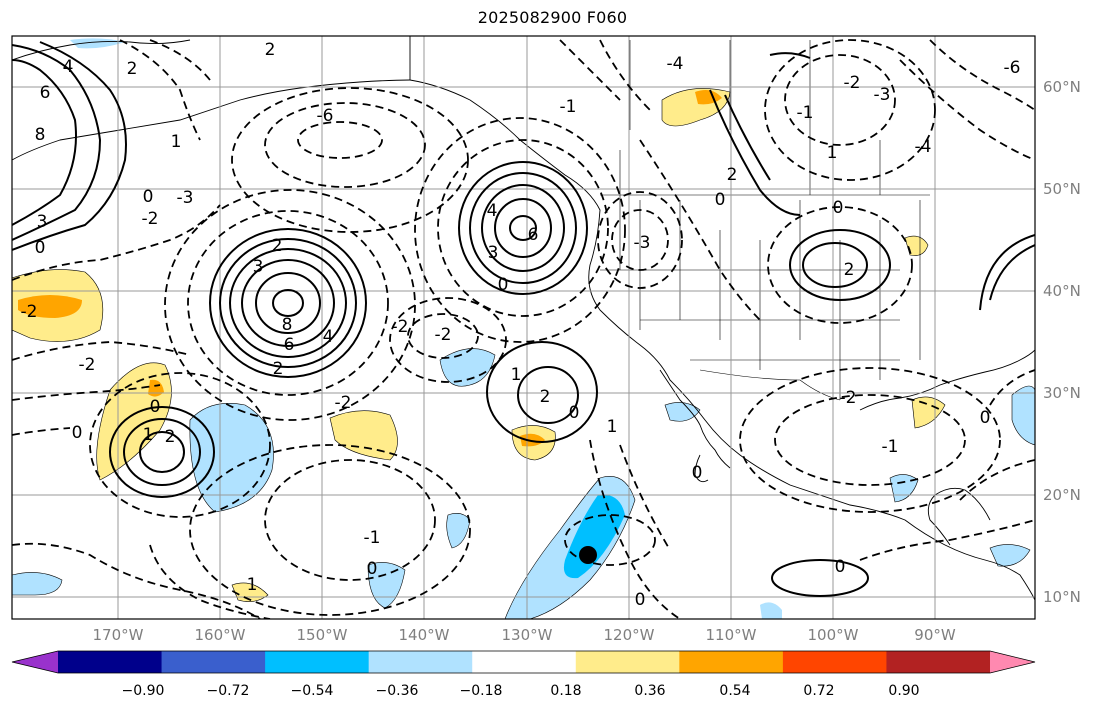  Describe the element at coordinates (397, 691) in the screenshot. I see `colorbar-tick-label: −0.36` at that location.